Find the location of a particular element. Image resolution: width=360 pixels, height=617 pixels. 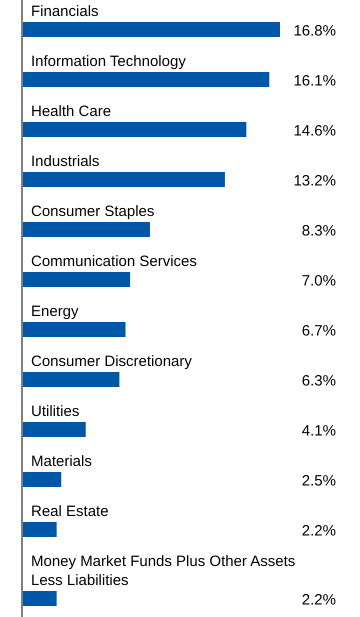

data-label: 16.8% is located at coordinates (314, 31).